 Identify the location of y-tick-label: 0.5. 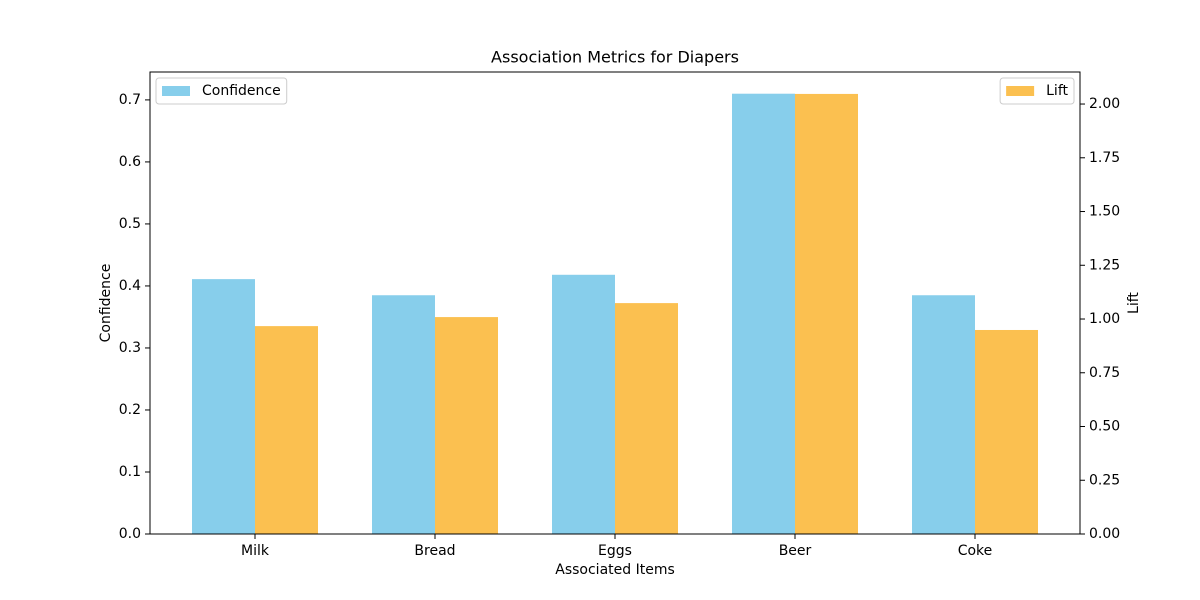
(130, 224).